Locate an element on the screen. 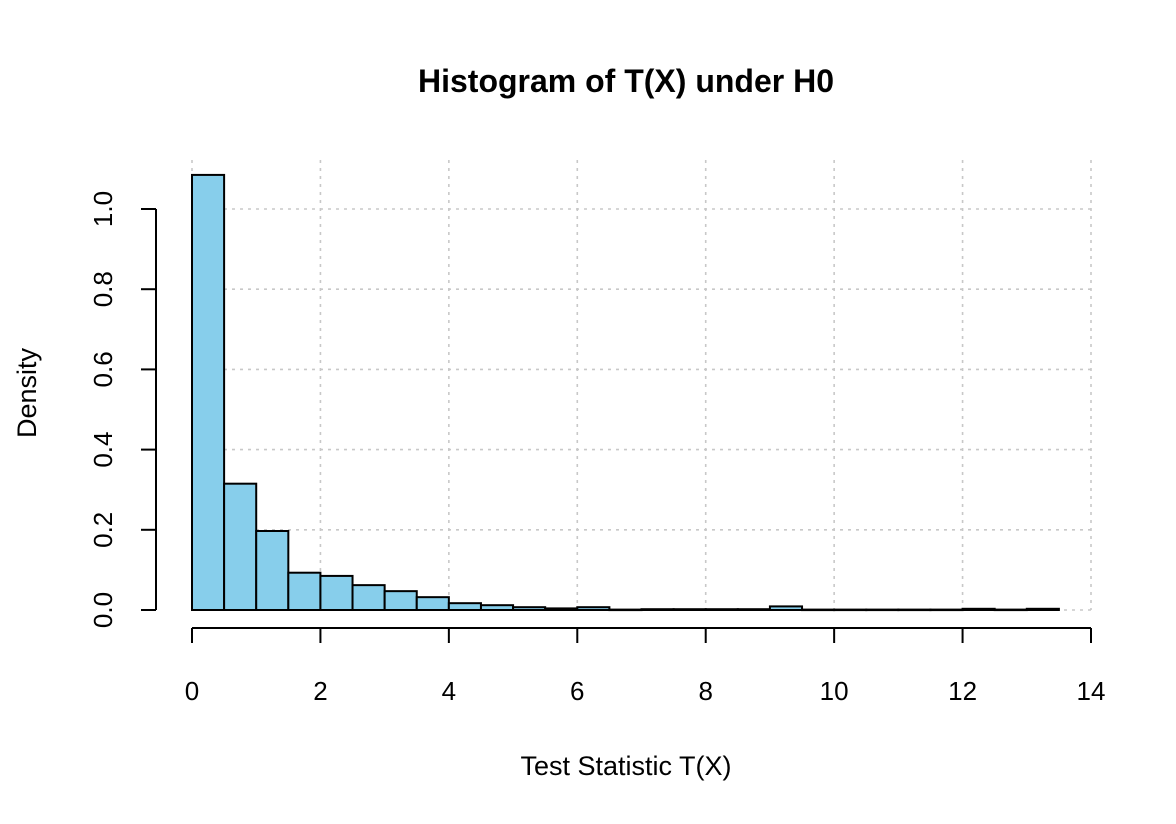  x-tick-label: 6 is located at coordinates (577, 691).